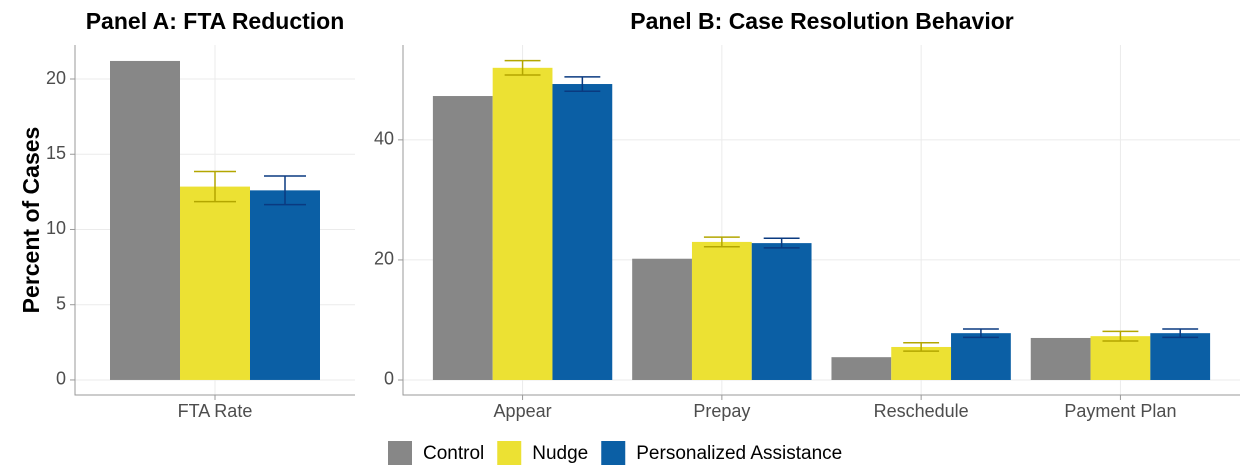 The width and height of the screenshot is (1244, 467). Describe the element at coordinates (739, 453) in the screenshot. I see `legend-label: Personalized Assistance` at that location.